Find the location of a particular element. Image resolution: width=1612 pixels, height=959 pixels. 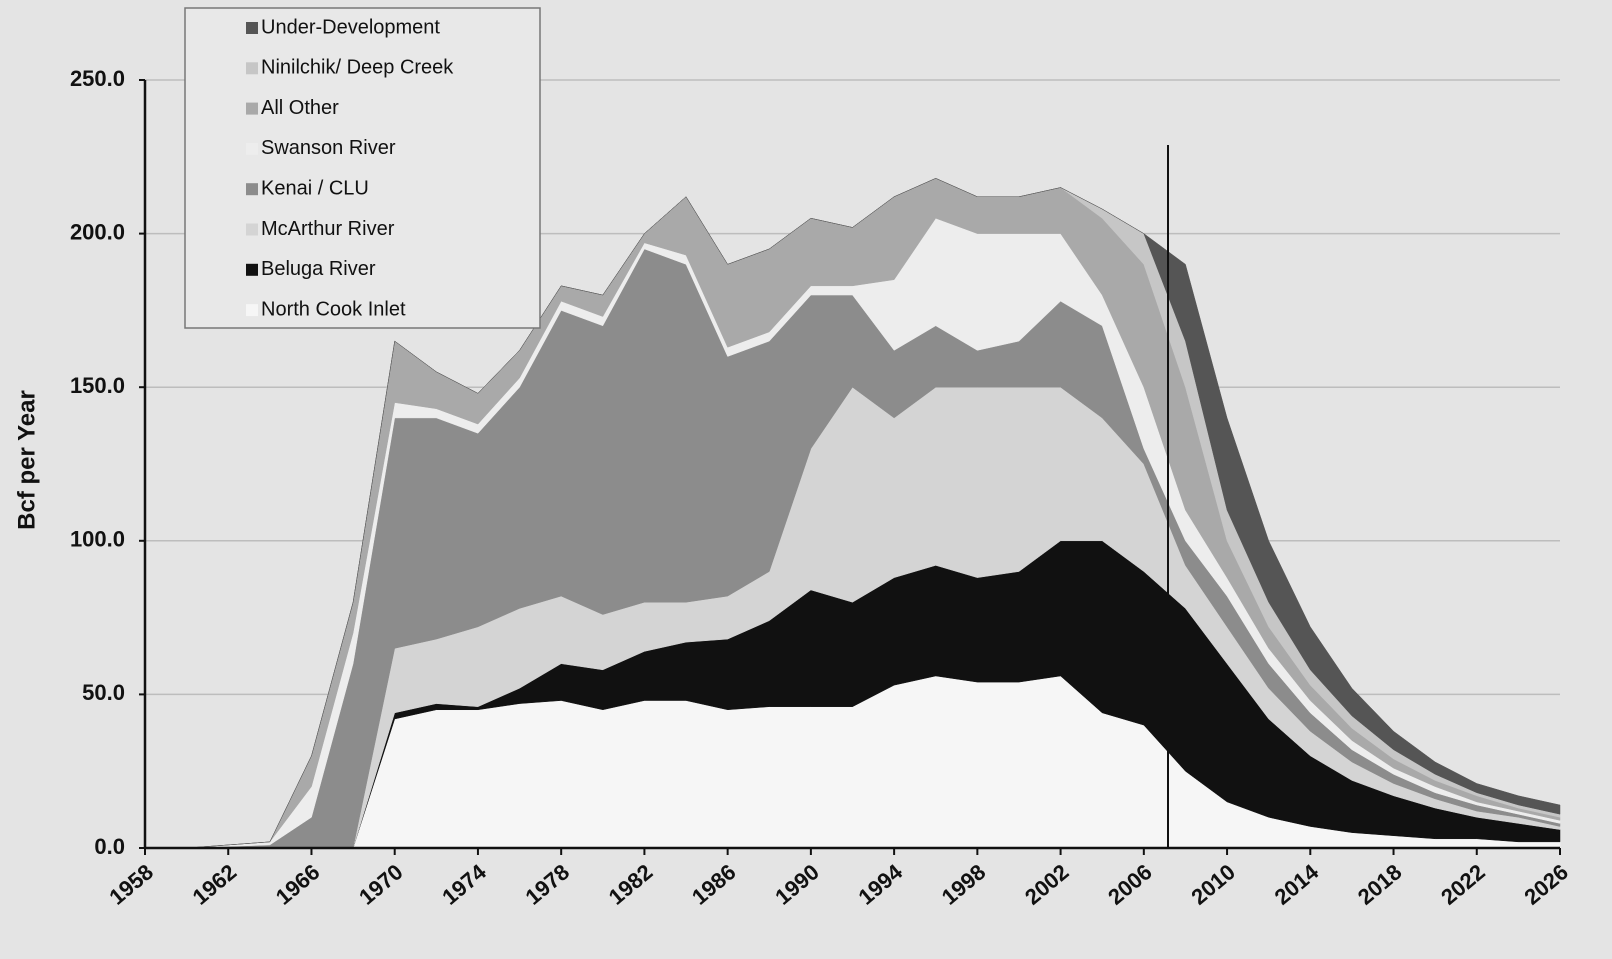

x-tick-label: 1962 is located at coordinates (215, 884).